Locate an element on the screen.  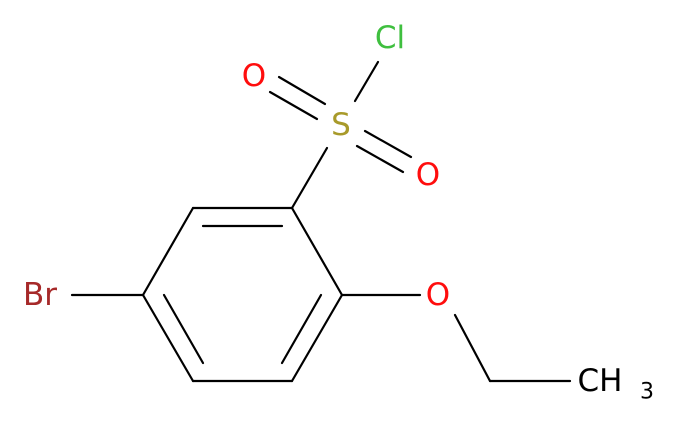
atom-subscript: 3 is located at coordinates (647, 392).